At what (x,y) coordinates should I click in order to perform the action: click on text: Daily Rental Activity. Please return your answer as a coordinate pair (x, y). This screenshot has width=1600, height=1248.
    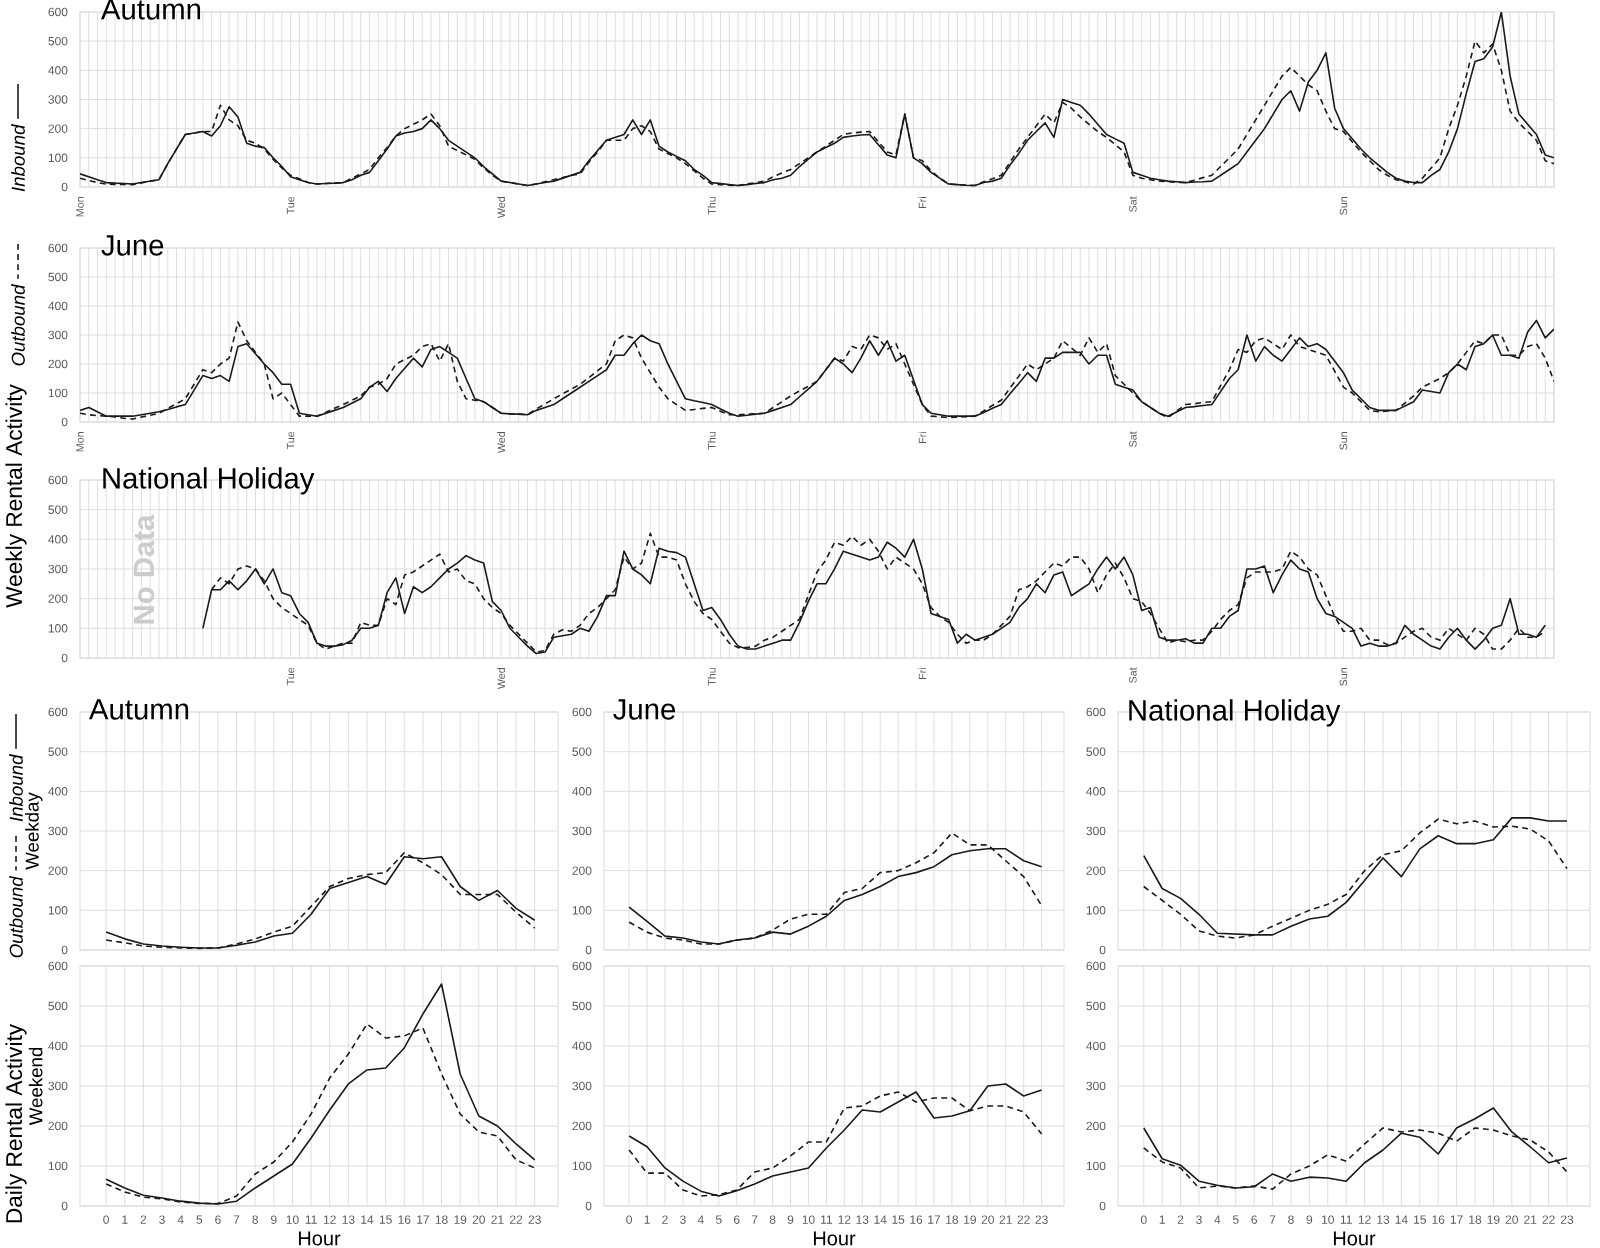
    Looking at the image, I should click on (16, 1123).